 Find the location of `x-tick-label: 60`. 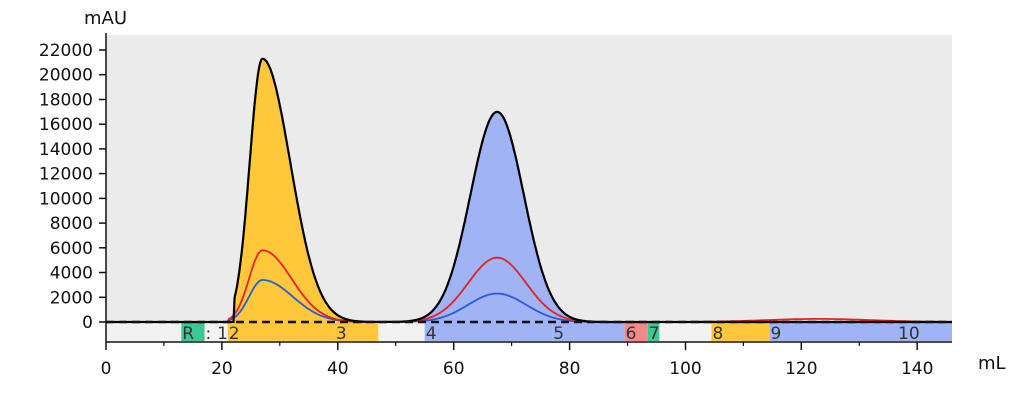

x-tick-label: 60 is located at coordinates (454, 369).